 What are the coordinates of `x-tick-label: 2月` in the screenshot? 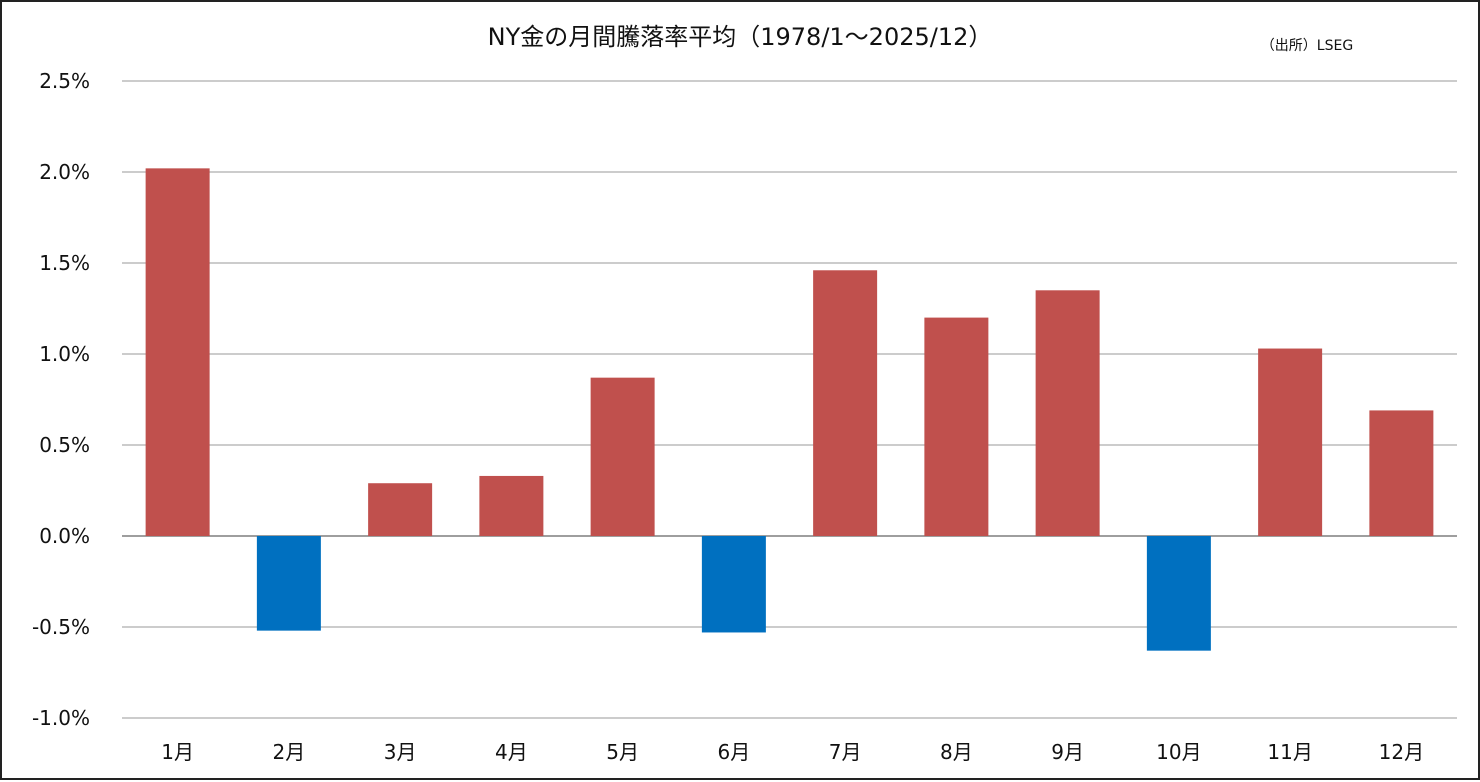 It's located at (289, 752).